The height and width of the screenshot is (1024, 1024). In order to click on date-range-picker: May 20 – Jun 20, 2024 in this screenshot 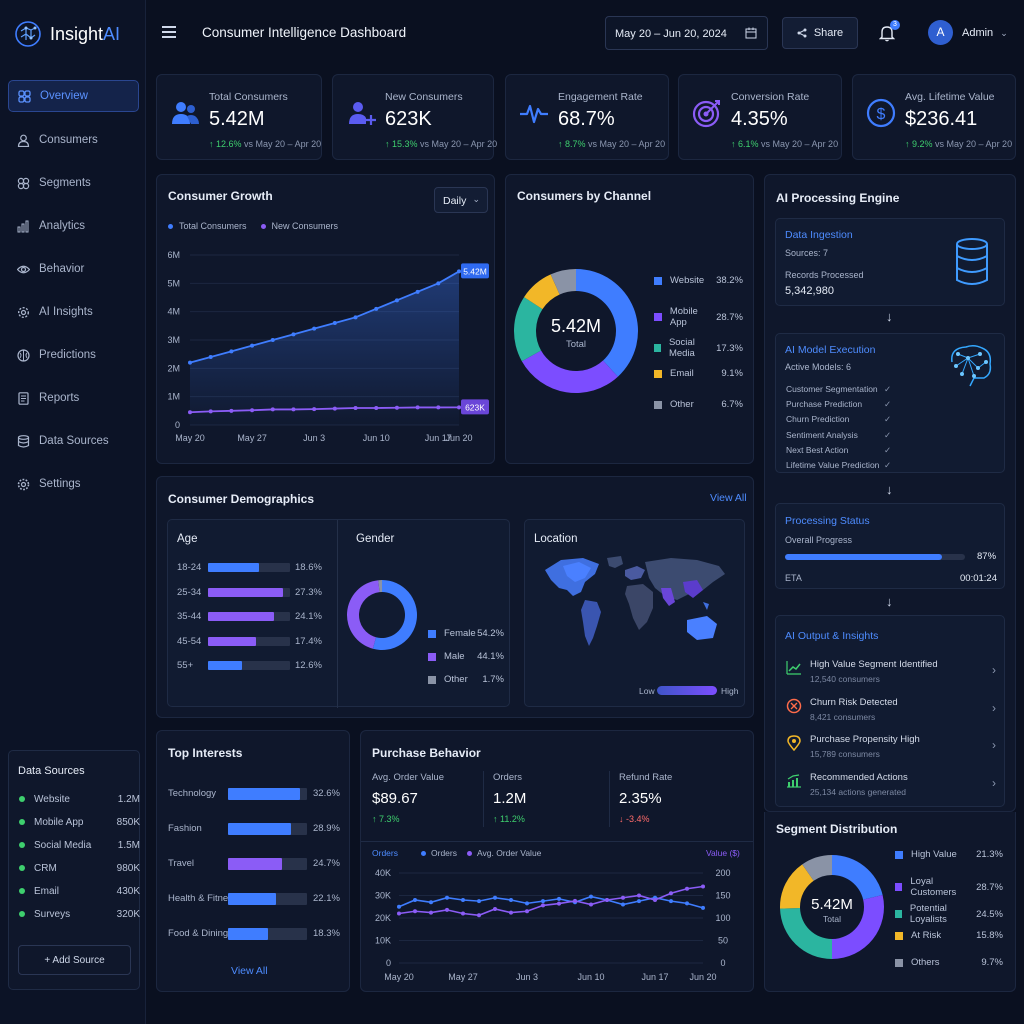, I will do `click(686, 33)`.